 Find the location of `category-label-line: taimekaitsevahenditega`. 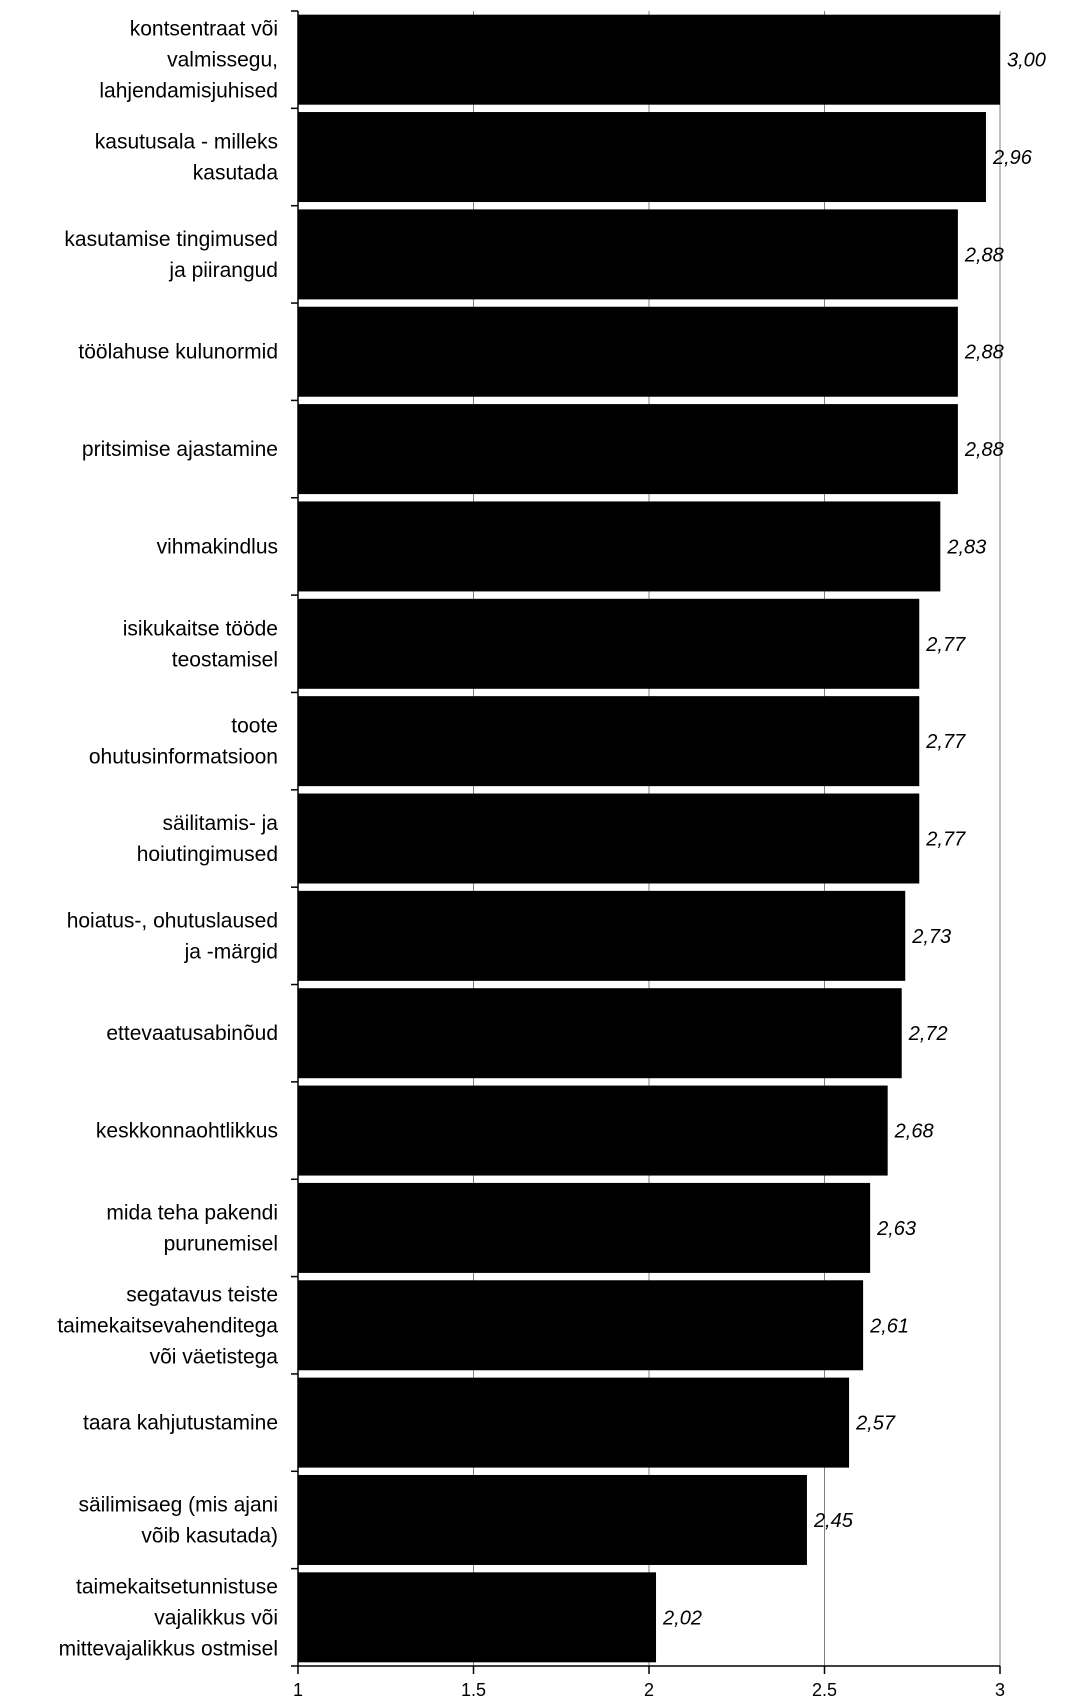

category-label-line: taimekaitsevahenditega is located at coordinates (167, 1325).